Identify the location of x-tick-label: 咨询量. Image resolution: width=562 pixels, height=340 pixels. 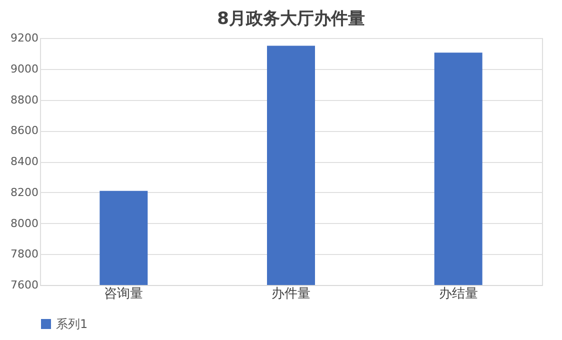
(124, 294).